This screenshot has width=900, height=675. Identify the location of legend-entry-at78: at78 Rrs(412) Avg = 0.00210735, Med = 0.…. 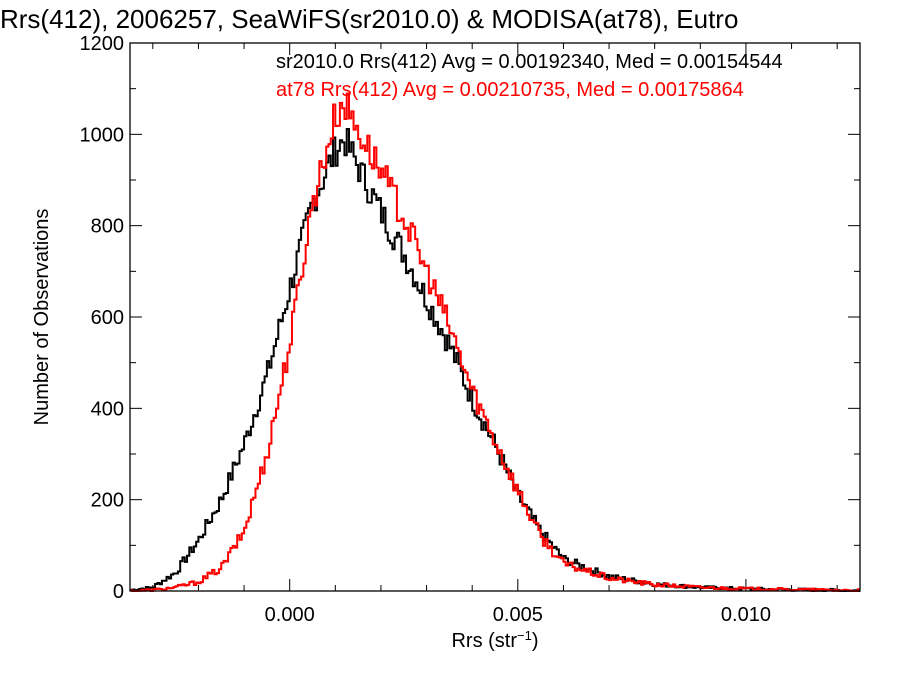
(510, 90).